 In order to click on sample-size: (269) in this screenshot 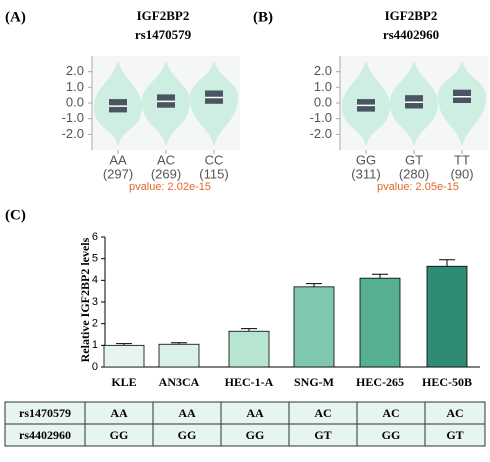, I will do `click(166, 173)`.